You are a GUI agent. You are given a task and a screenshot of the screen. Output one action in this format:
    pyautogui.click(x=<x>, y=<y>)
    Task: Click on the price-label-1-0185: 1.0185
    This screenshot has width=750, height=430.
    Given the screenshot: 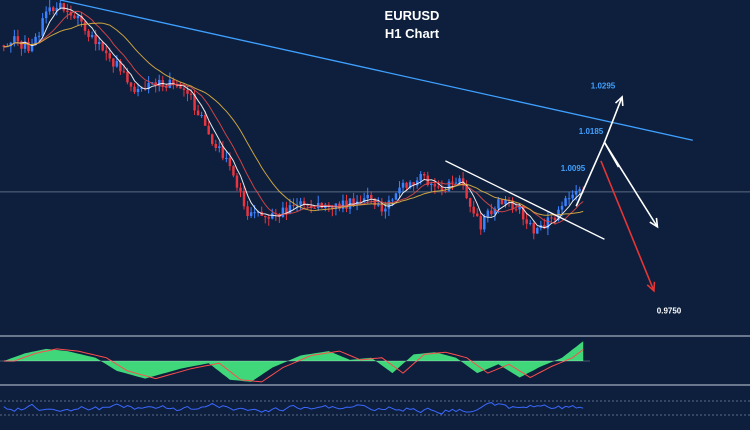 What is the action you would take?
    pyautogui.click(x=591, y=131)
    